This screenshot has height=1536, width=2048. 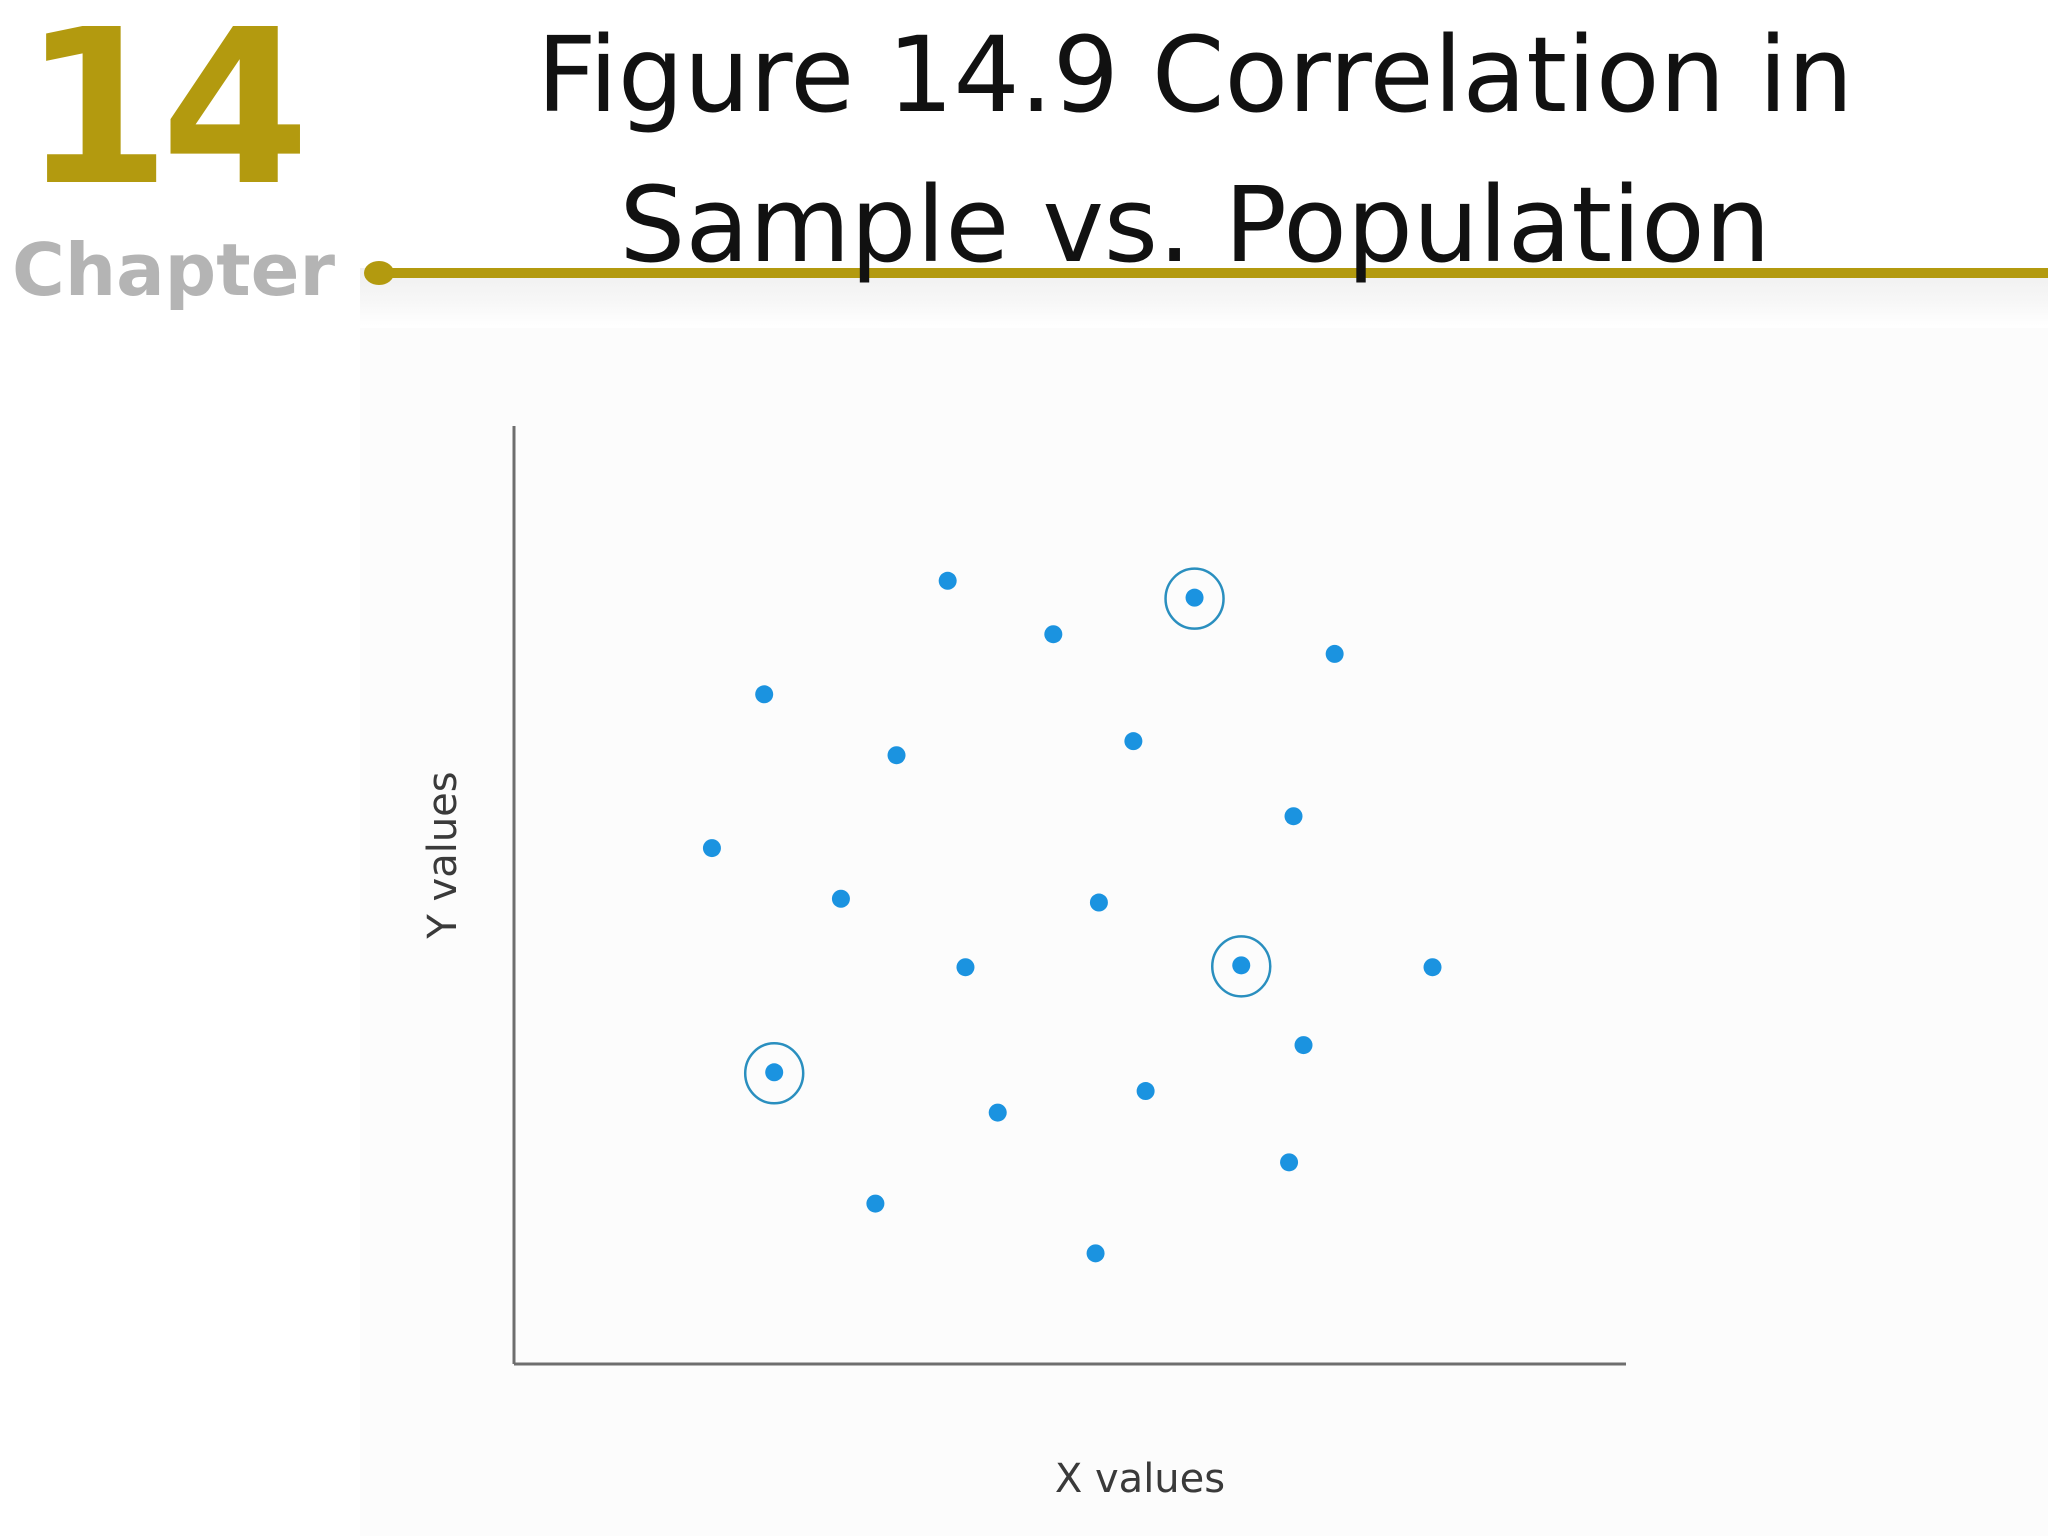 What do you see at coordinates (1213, 273) in the screenshot?
I see `title-underline` at bounding box center [1213, 273].